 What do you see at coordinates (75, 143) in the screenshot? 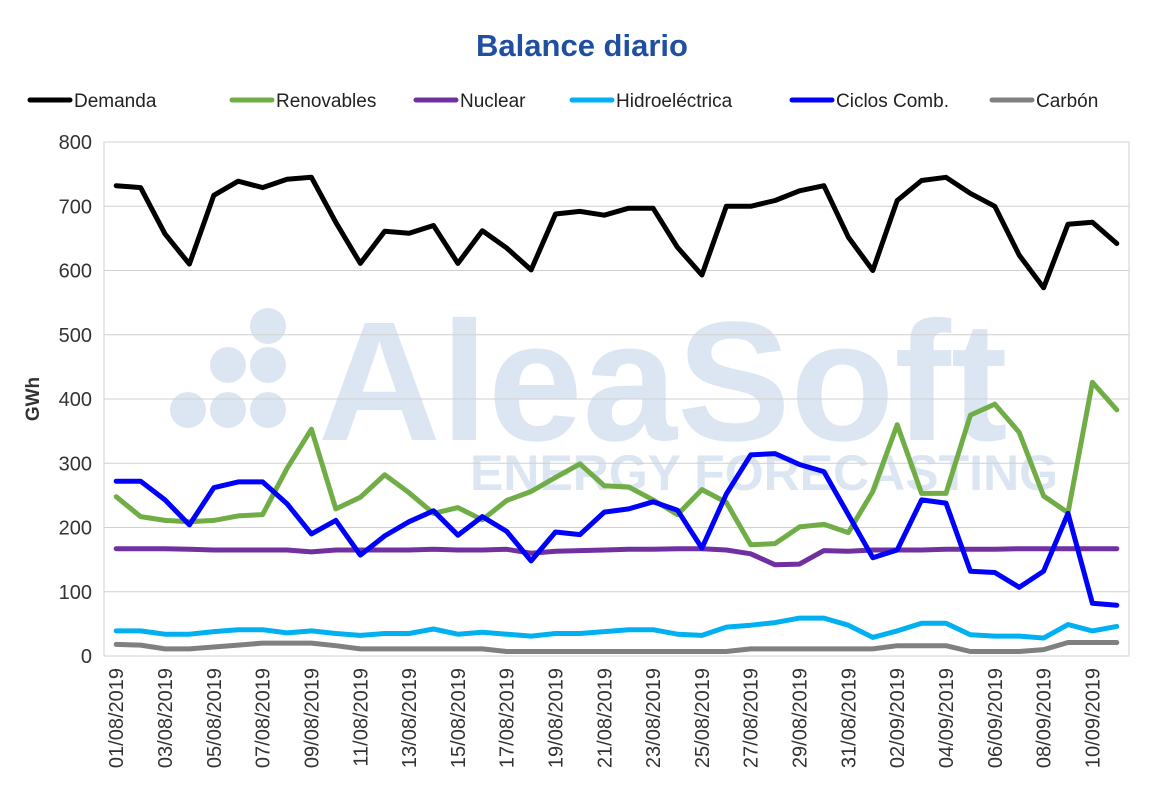
I see `y-tick-label: 800` at bounding box center [75, 143].